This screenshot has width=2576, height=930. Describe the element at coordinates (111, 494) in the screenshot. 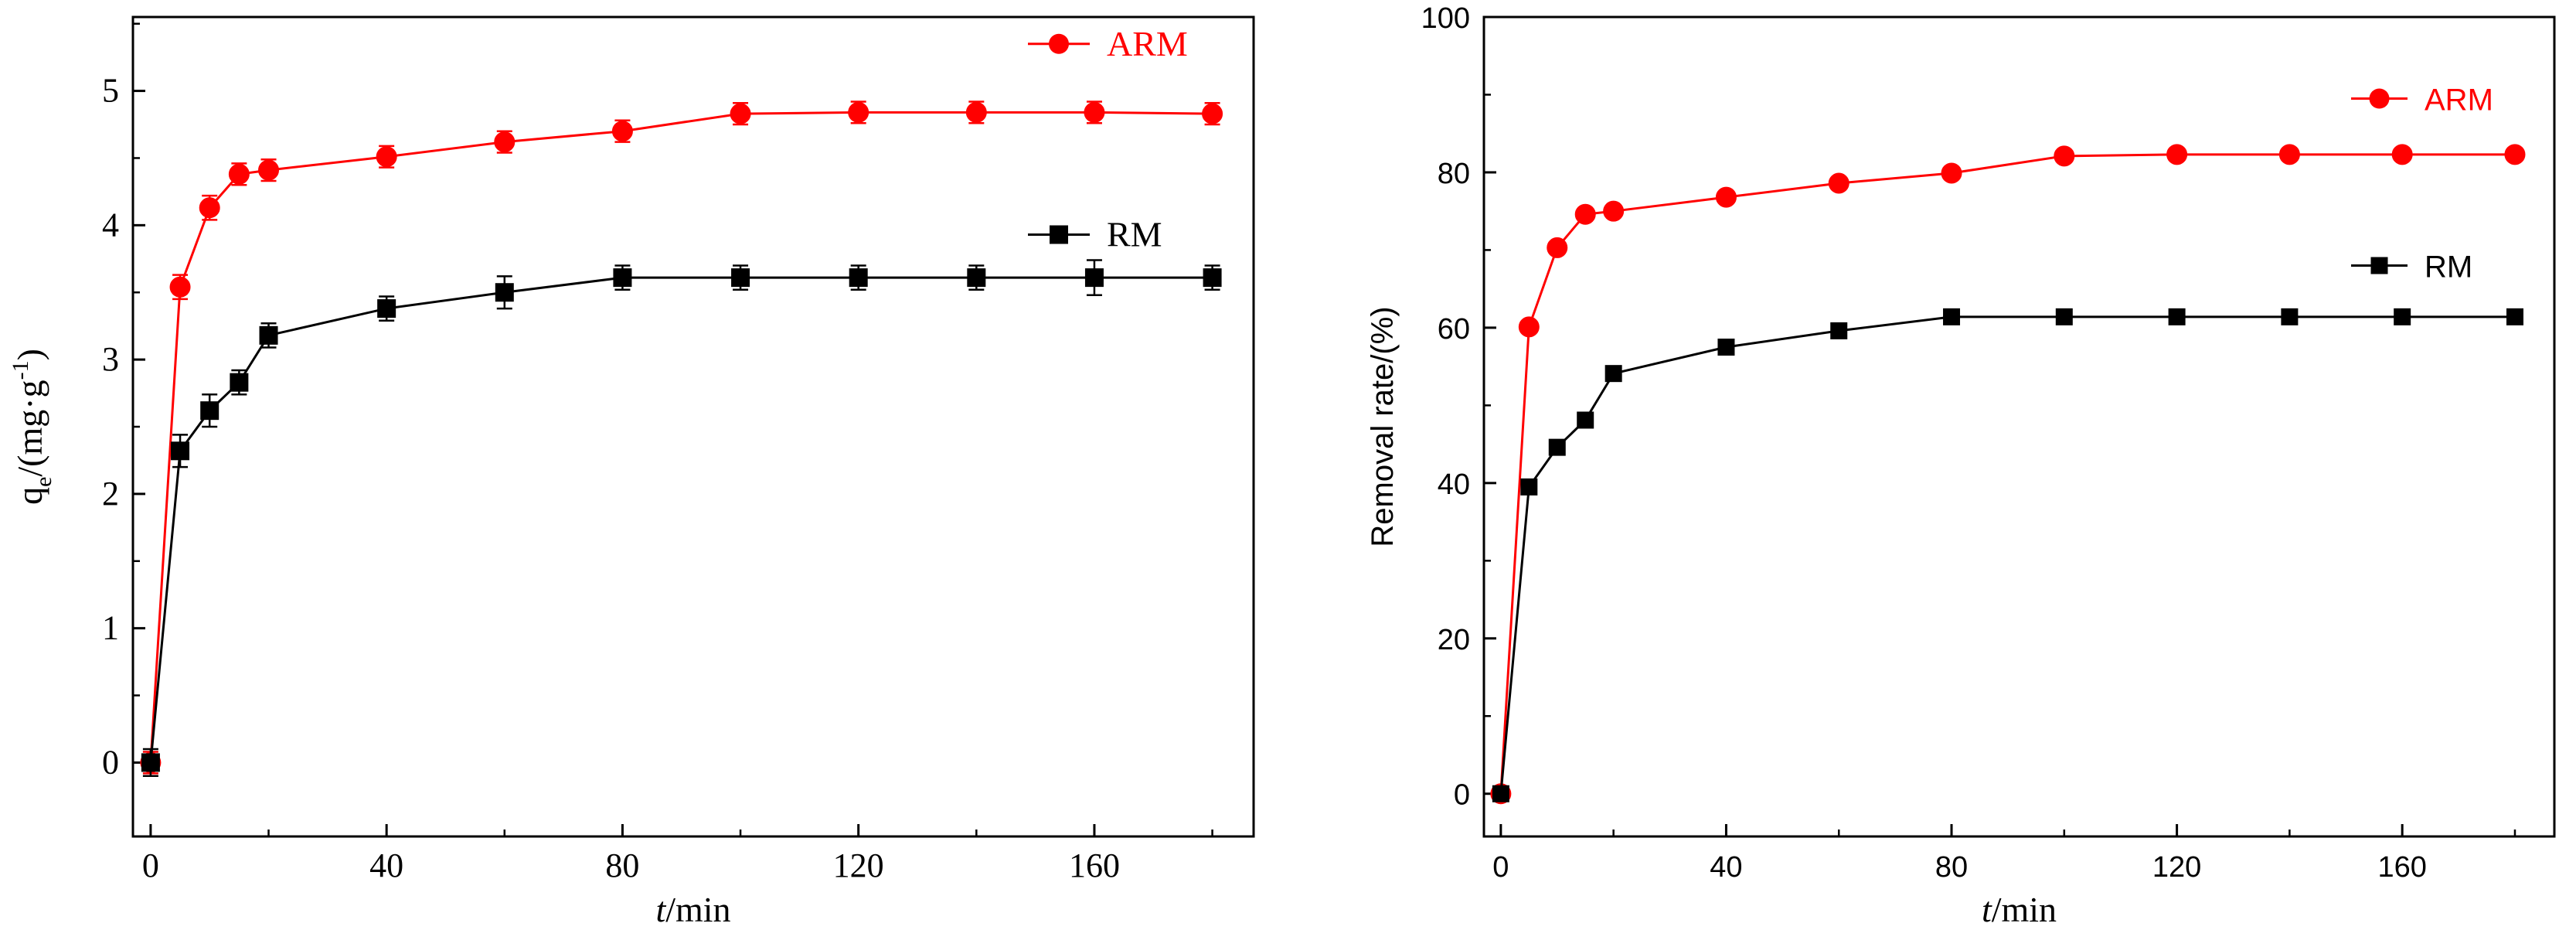

I see `y-tick-label: 2` at that location.